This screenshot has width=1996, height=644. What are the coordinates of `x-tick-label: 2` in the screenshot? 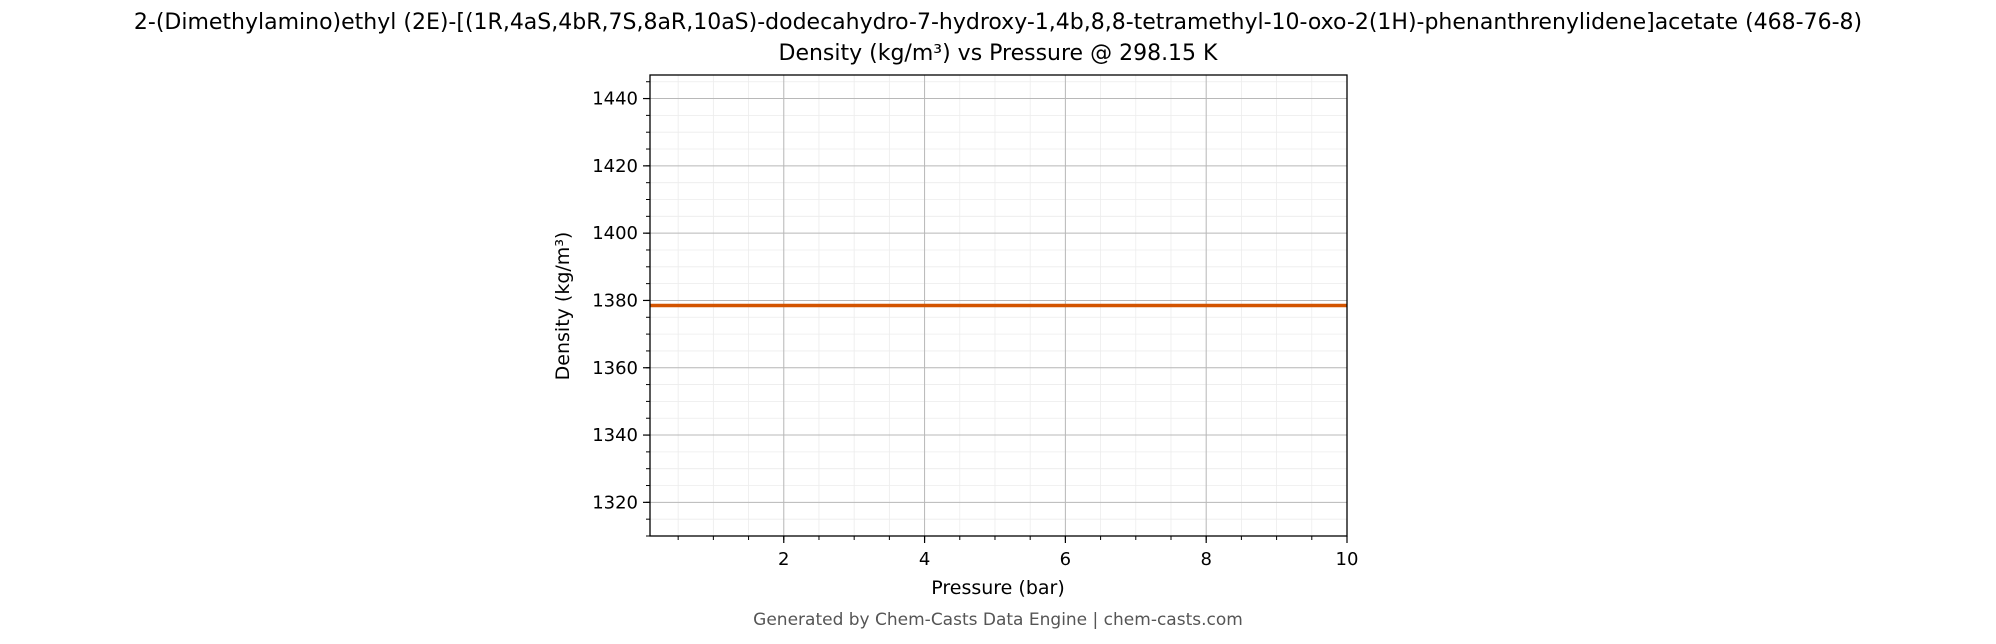 It's located at (783, 559).